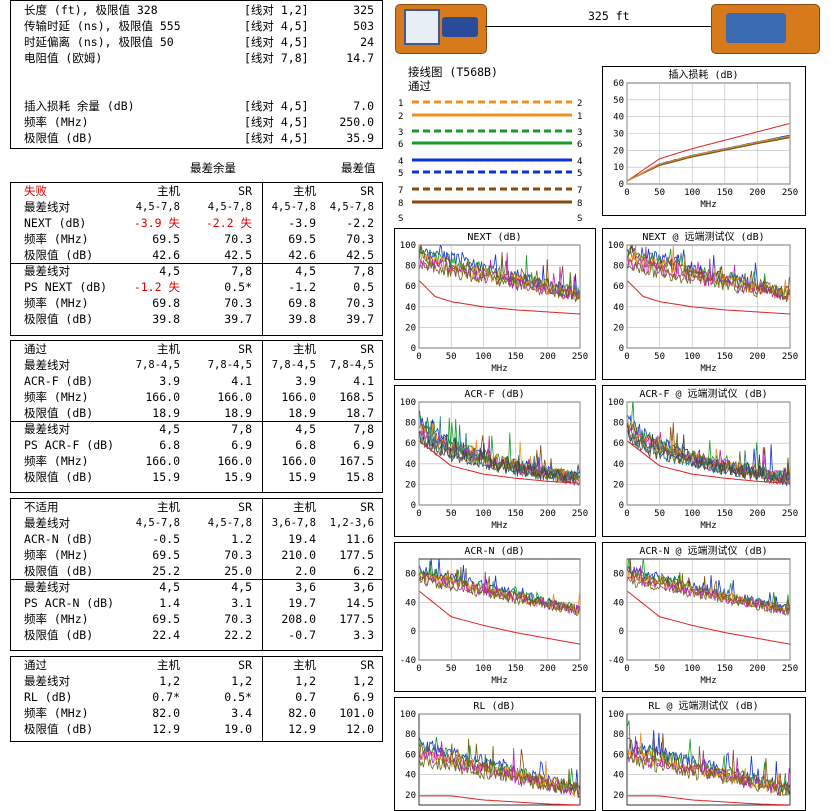  Describe the element at coordinates (238, 413) in the screenshot. I see `result-value: 18.9` at that location.